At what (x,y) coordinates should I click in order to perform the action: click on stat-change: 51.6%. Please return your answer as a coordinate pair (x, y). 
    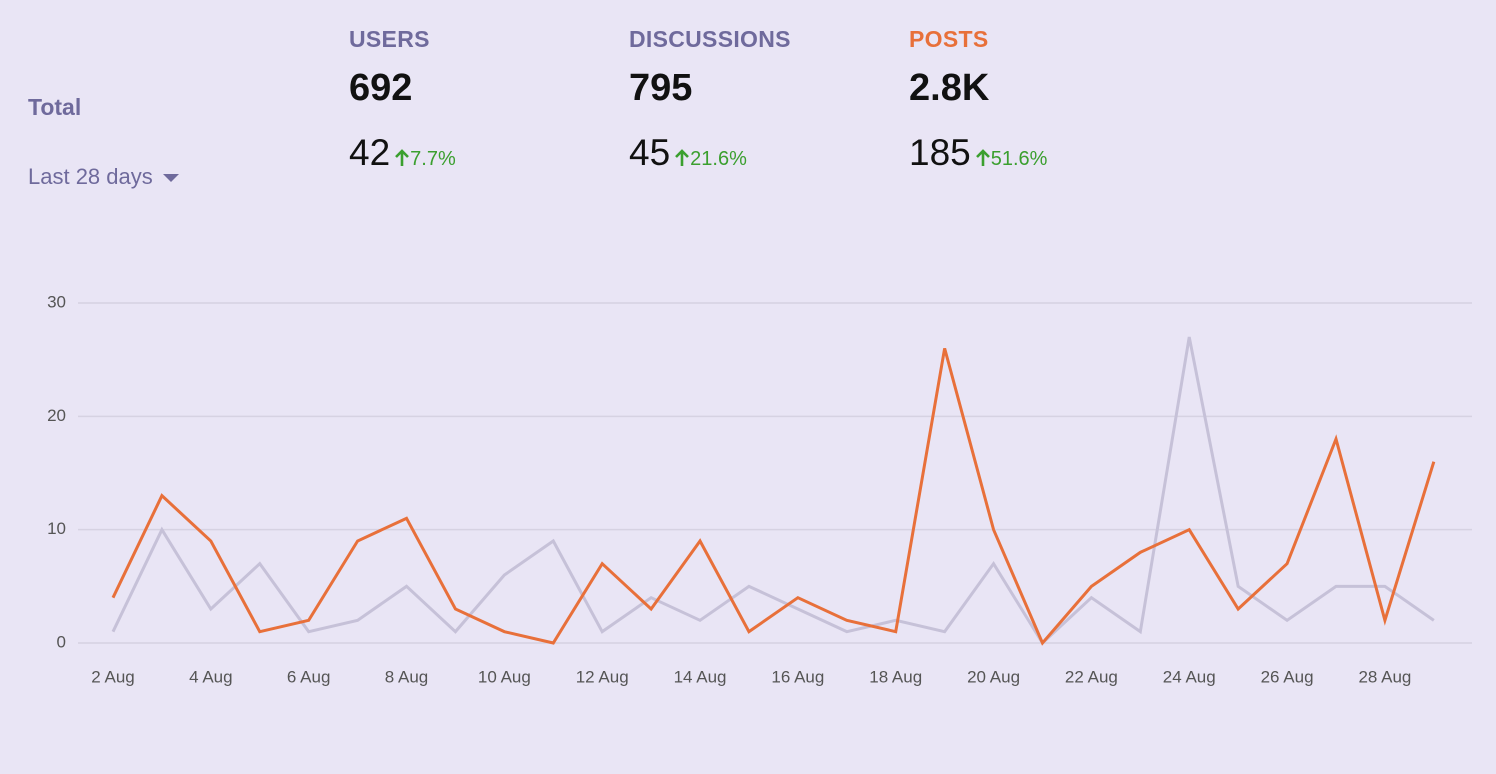
    Looking at the image, I should click on (1011, 159).